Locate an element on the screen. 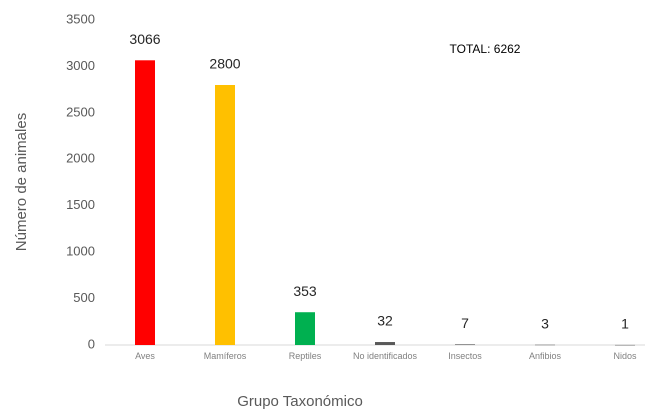 The height and width of the screenshot is (410, 647). y-tick-label: 2500 is located at coordinates (80, 111).